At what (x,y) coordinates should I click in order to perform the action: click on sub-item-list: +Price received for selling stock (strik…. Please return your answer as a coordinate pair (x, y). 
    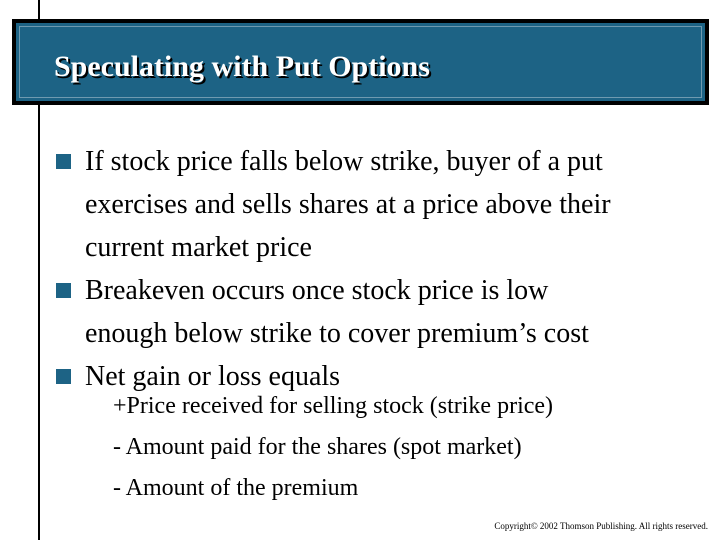
    Looking at the image, I should click on (333, 447).